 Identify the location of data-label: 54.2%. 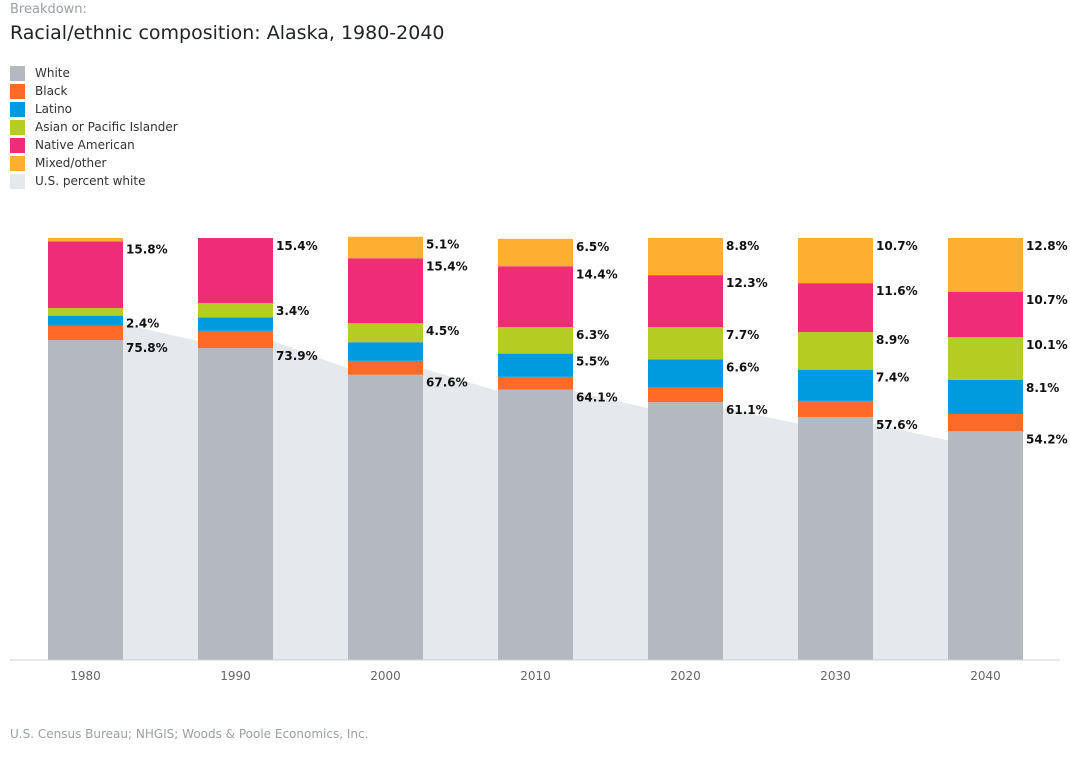
(1047, 439).